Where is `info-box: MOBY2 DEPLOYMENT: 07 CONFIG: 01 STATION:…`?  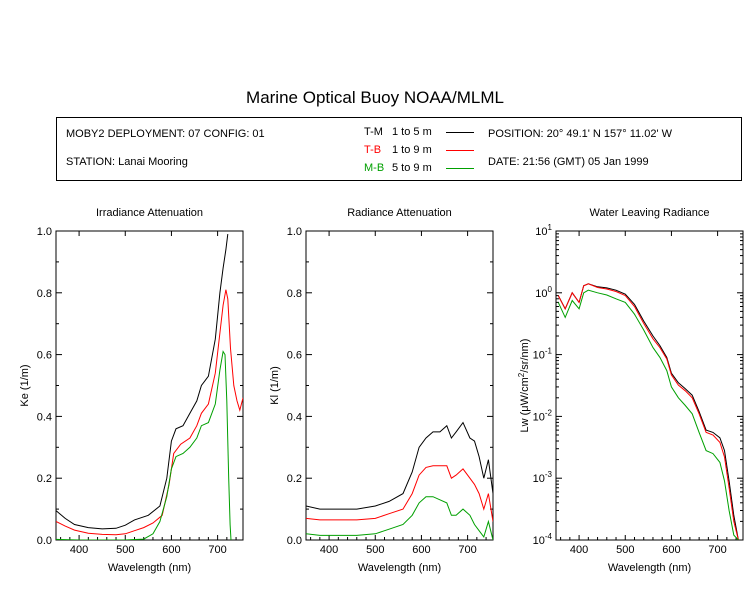 info-box: MOBY2 DEPLOYMENT: 07 CONFIG: 01 STATION:… is located at coordinates (399, 149).